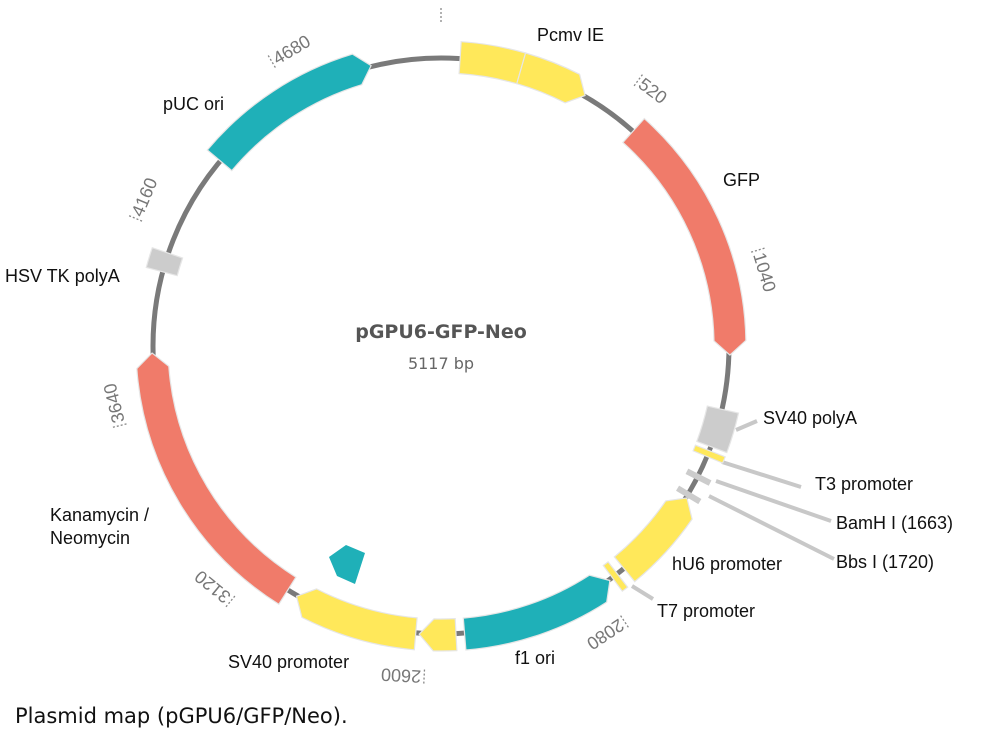 This screenshot has width=982, height=744. Describe the element at coordinates (653, 91) in the screenshot. I see `tick-label: 520` at that location.